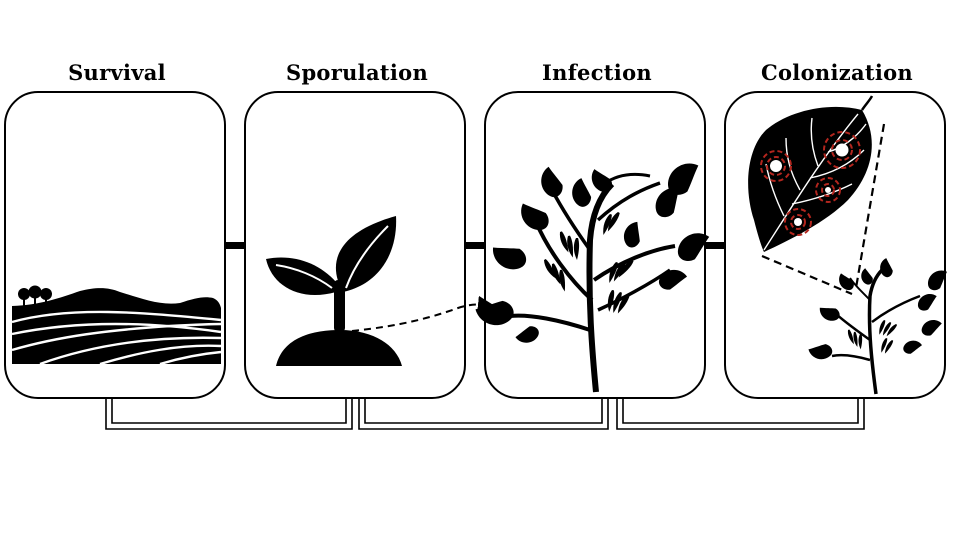 This screenshot has width=960, height=540. What do you see at coordinates (334, 291) in the screenshot?
I see `seedling-icon` at bounding box center [334, 291].